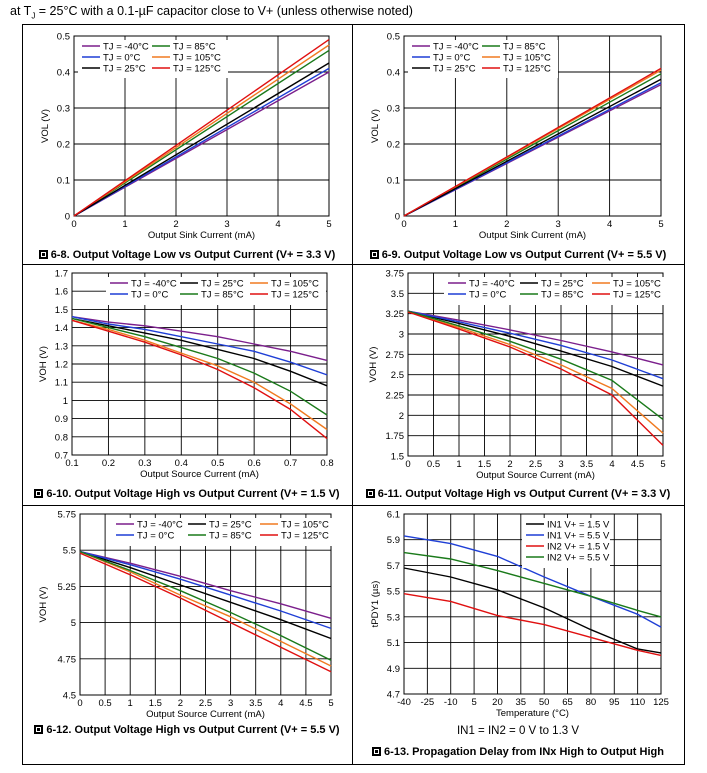 The image size is (707, 773). What do you see at coordinates (578, 547) in the screenshot?
I see `legend-entry: IN2 V+ = 1.5 V` at bounding box center [578, 547].